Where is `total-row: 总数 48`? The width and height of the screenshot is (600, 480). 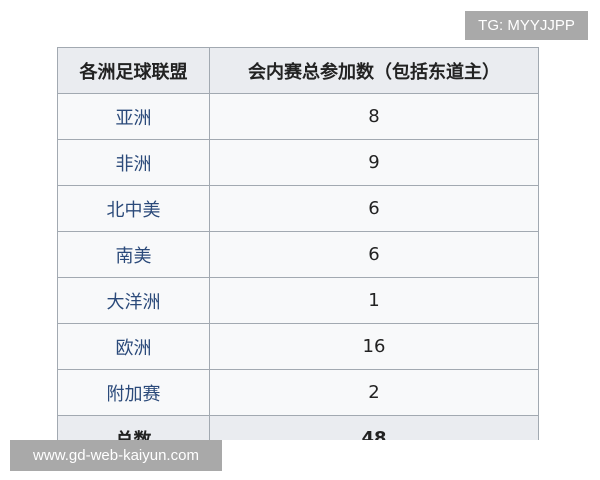
total-row: 总数 48 is located at coordinates (298, 427).